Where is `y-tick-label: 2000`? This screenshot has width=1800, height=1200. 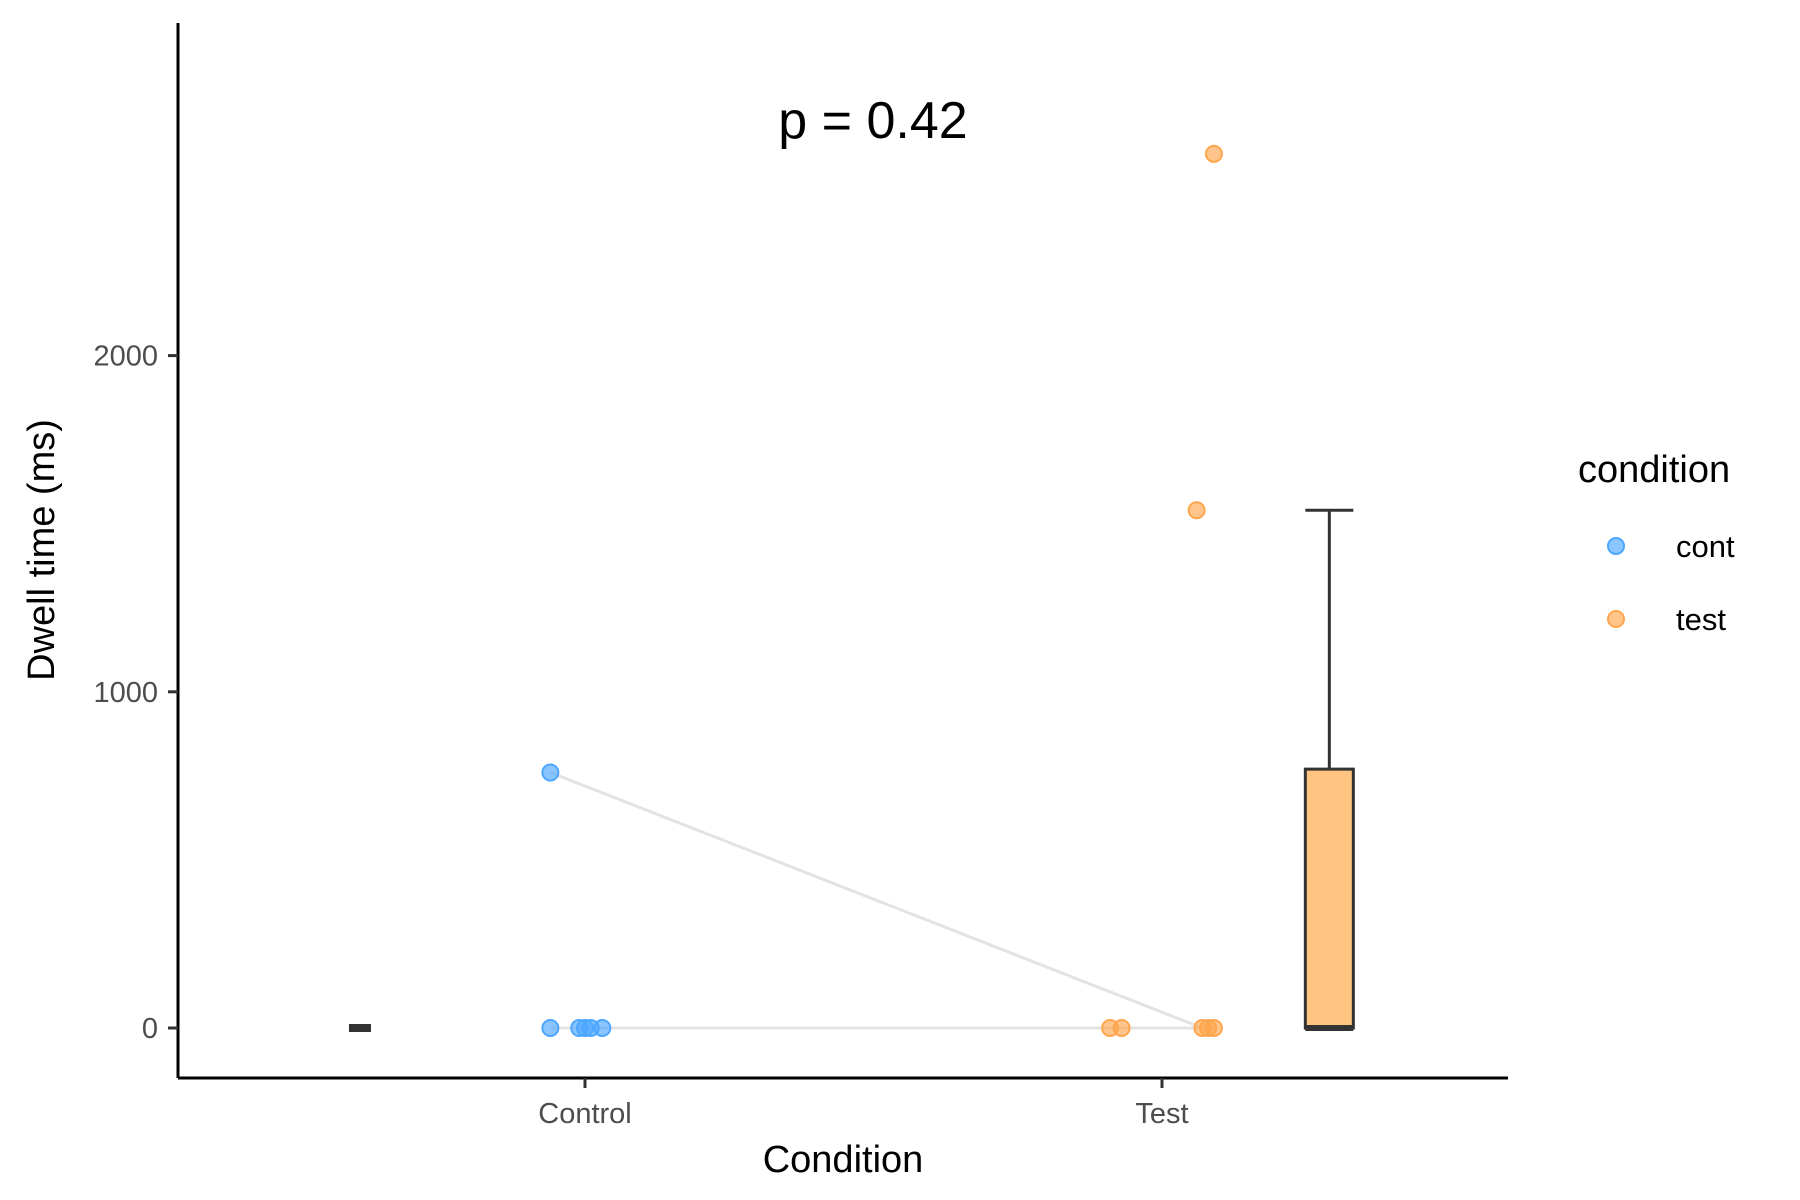 y-tick-label: 2000 is located at coordinates (125, 357).